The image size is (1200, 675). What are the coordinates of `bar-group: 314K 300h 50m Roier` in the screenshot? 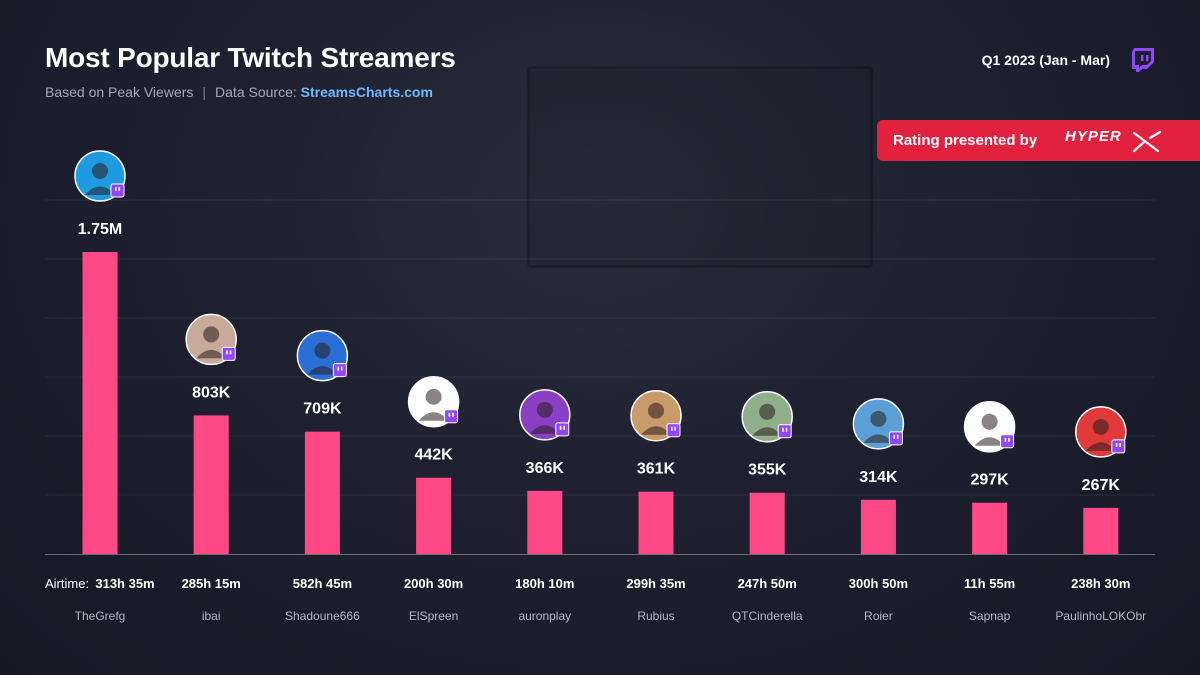 It's located at (878, 510).